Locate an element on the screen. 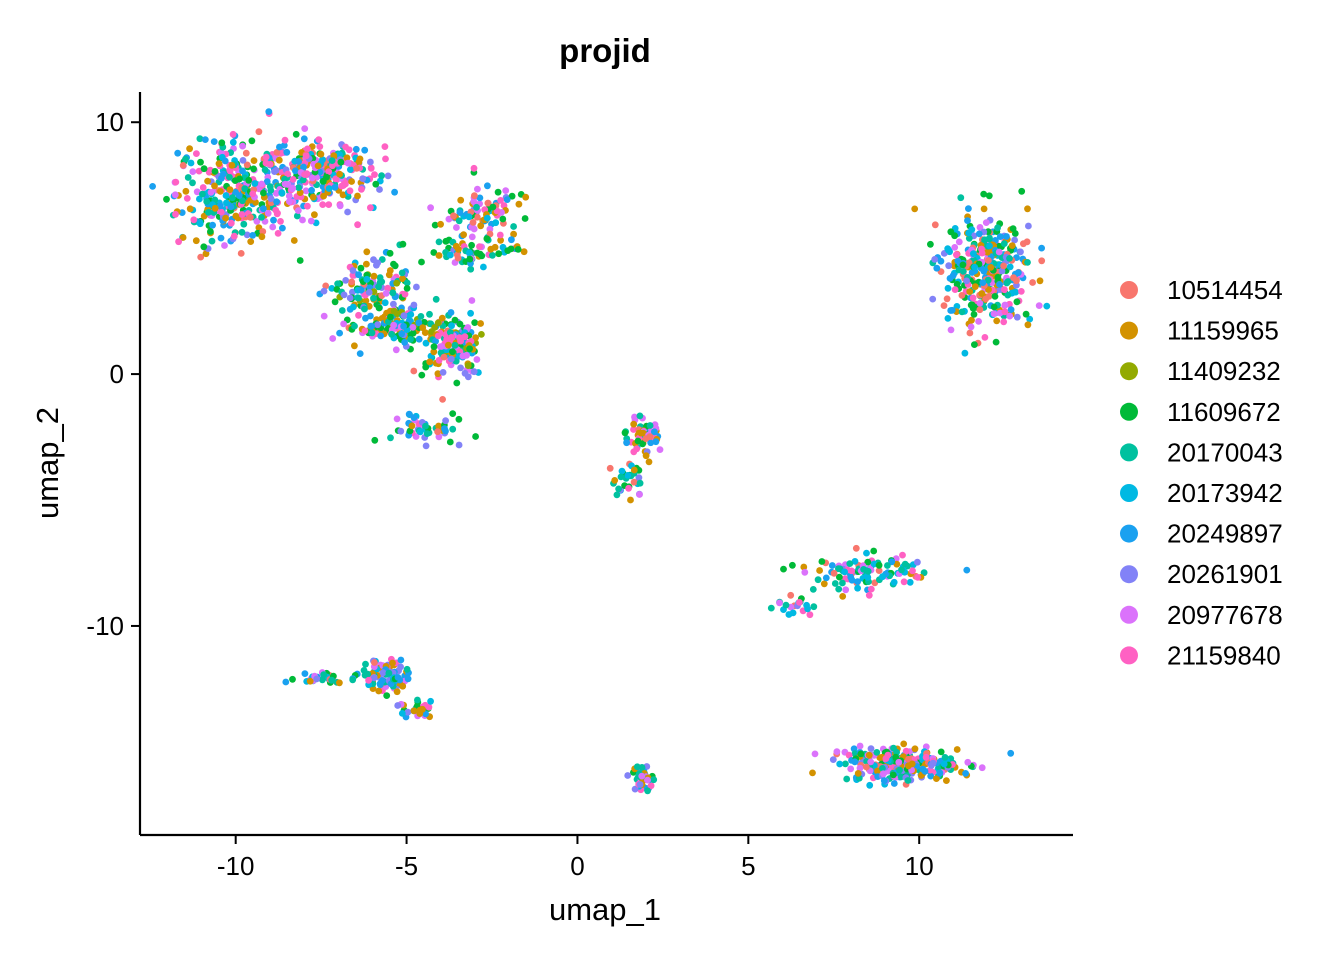 The width and height of the screenshot is (1344, 960). legend-item: 20977678 is located at coordinates (1201, 615).